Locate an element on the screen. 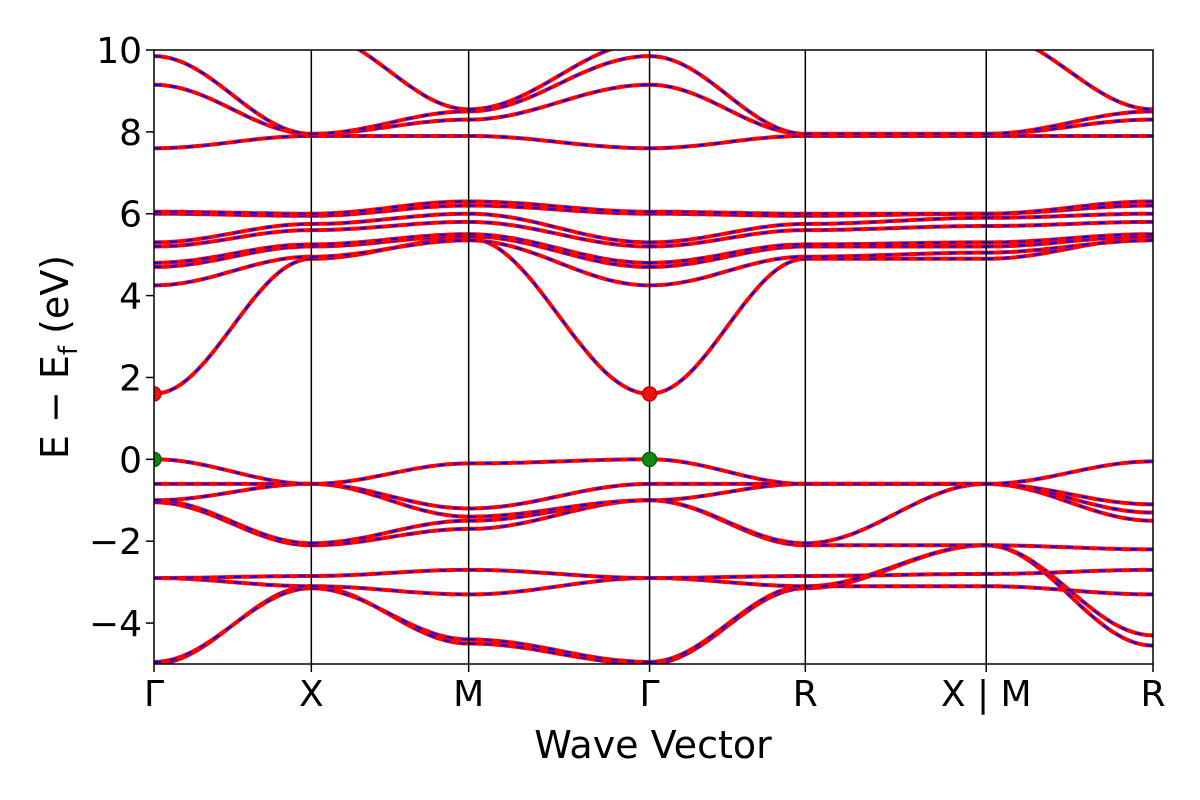 The height and width of the screenshot is (800, 1200). y-tick-label: 0 is located at coordinates (130, 460).